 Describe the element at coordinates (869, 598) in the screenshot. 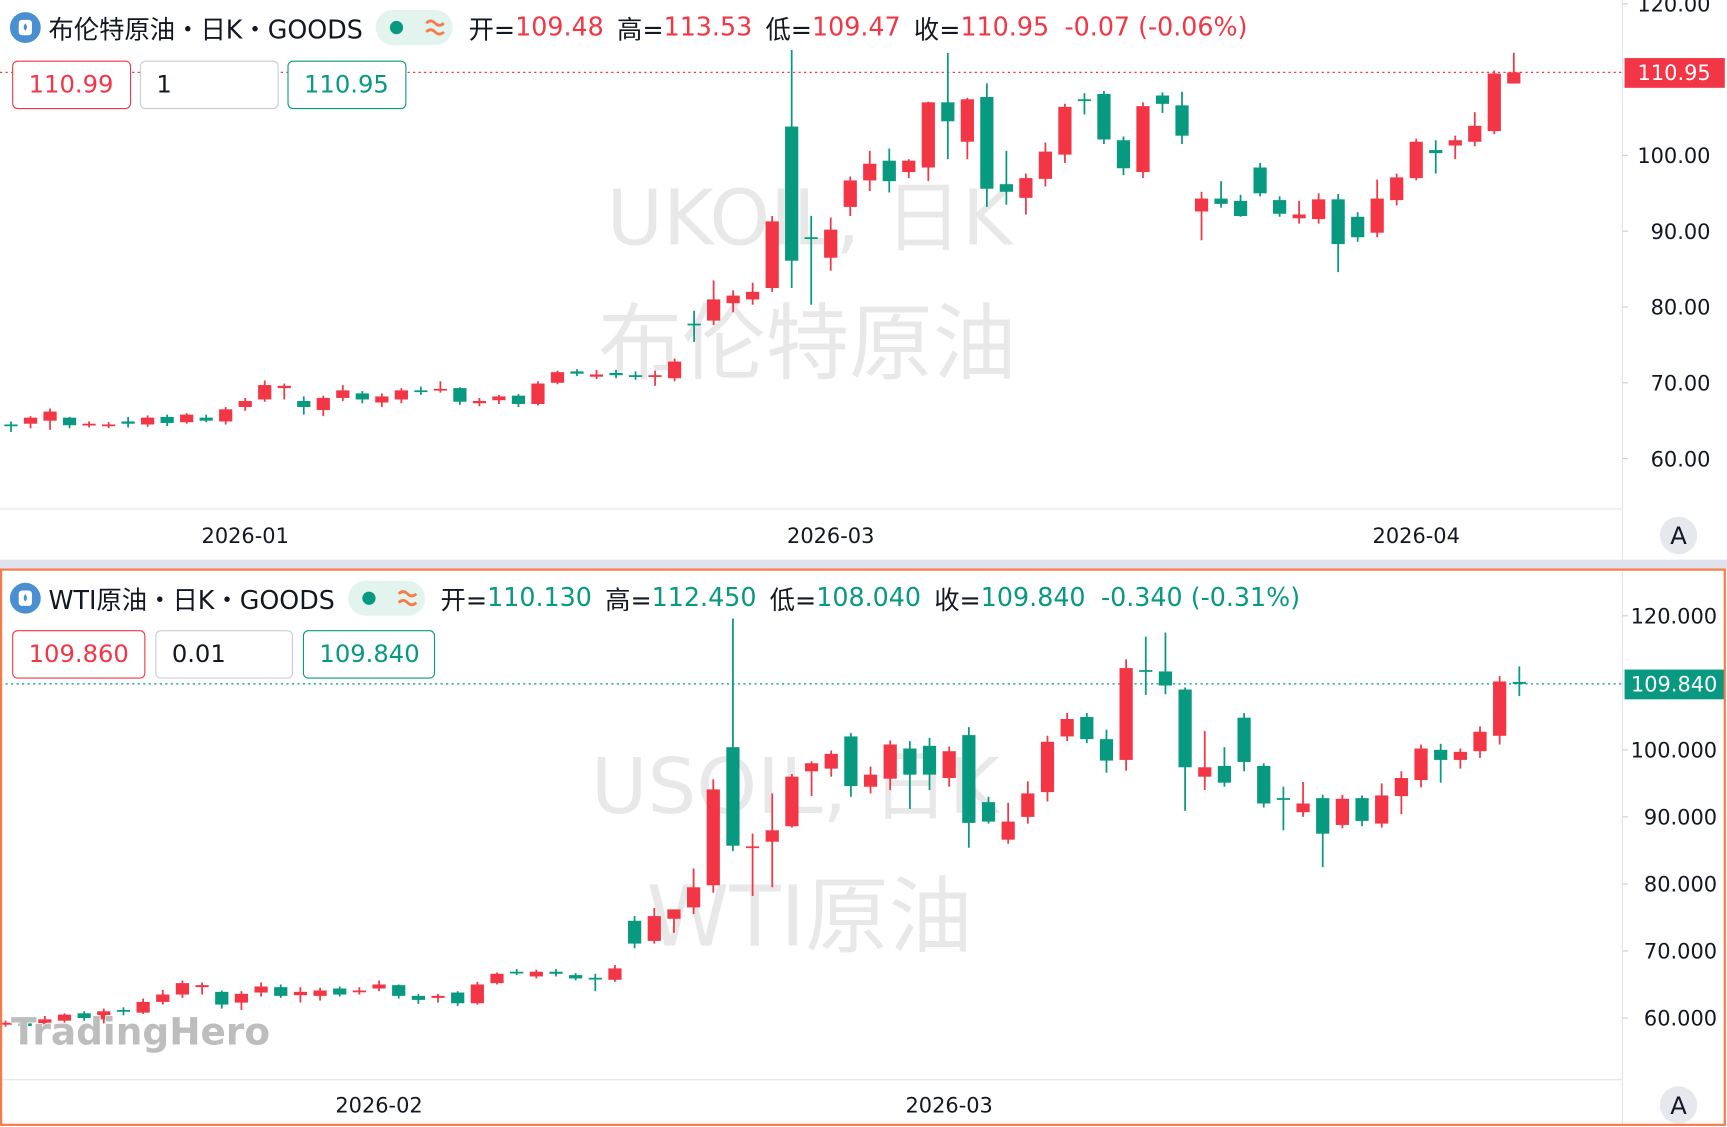

I see `ohlc-value: 108.040` at that location.